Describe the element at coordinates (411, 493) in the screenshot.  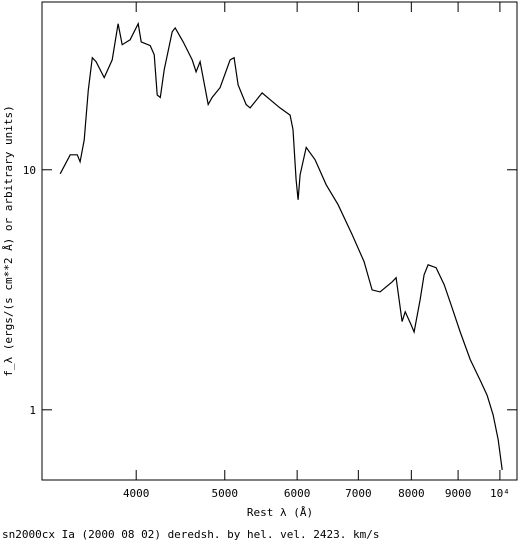
I see `x-tick-label: 8000` at that location.